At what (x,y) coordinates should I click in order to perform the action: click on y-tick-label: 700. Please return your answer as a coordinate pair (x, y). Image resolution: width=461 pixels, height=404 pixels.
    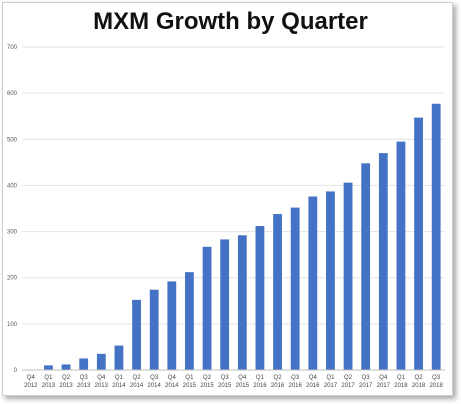
    Looking at the image, I should click on (12, 48).